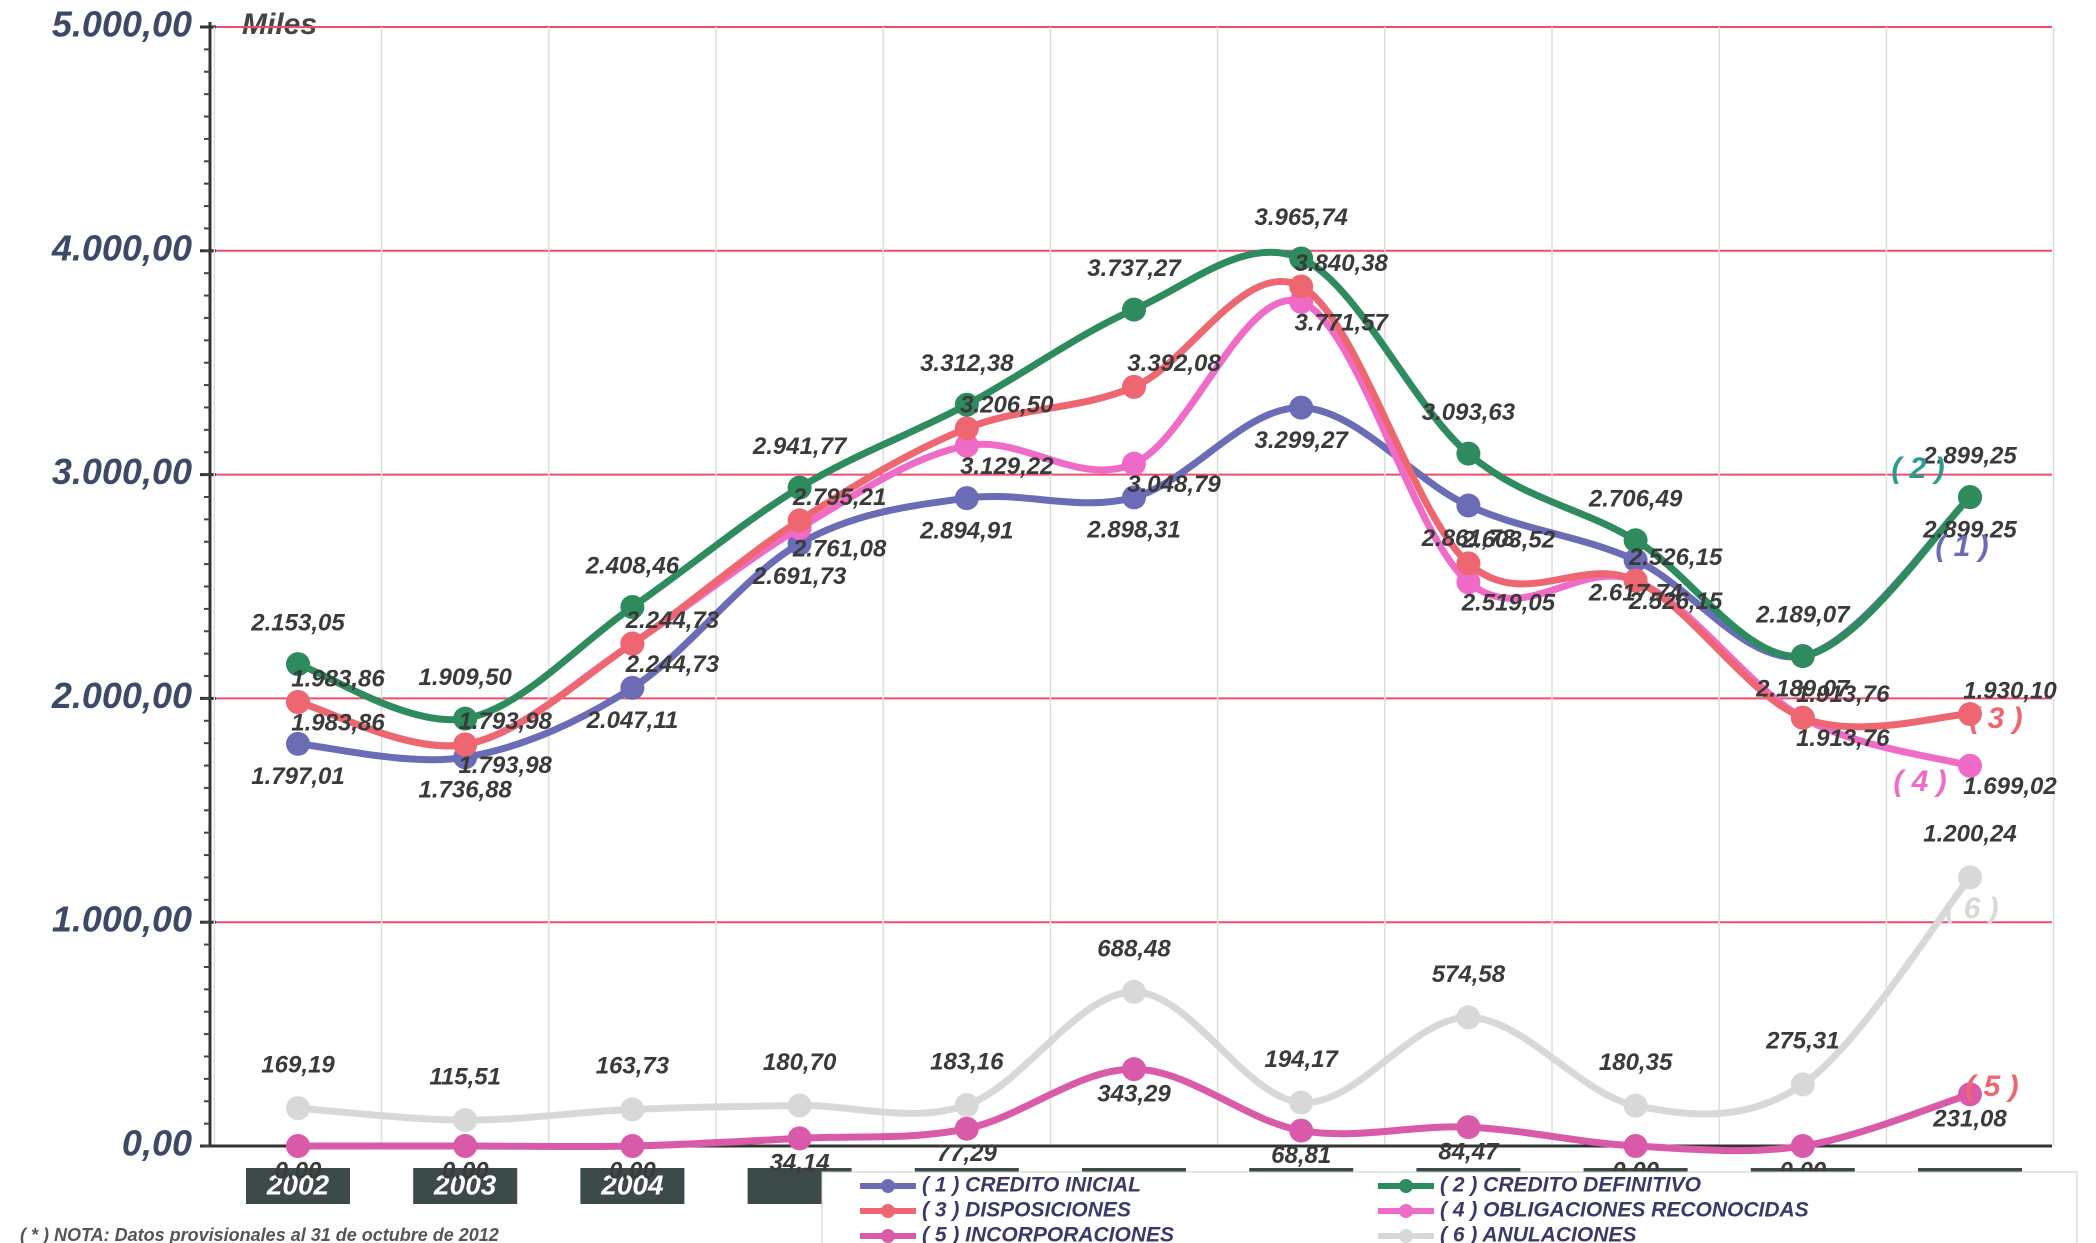 This screenshot has width=2096, height=1243. I want to click on legend-label: ( 5 ) INCORPORACIONES, so click(1048, 1233).